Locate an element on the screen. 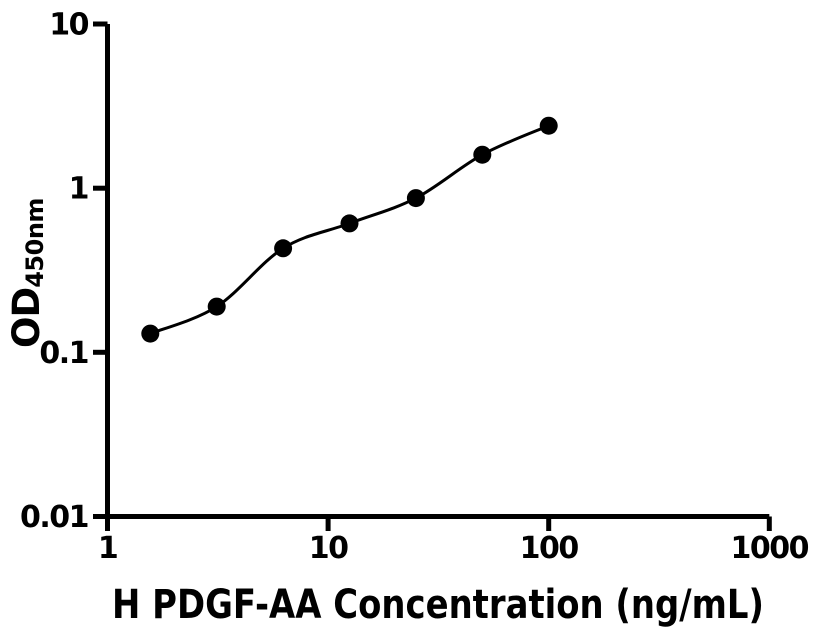 The height and width of the screenshot is (640, 816). x-axis-title: H PDGF-AA Concentration (ng/mL) is located at coordinates (438, 605).